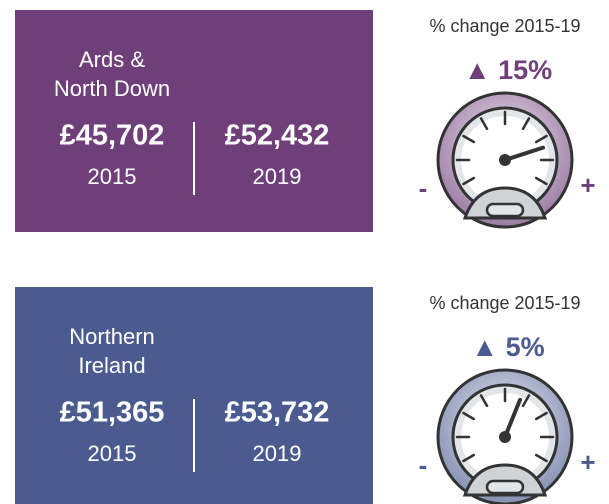 The height and width of the screenshot is (504, 609). I want to click on amount: £45,702, so click(112, 136).